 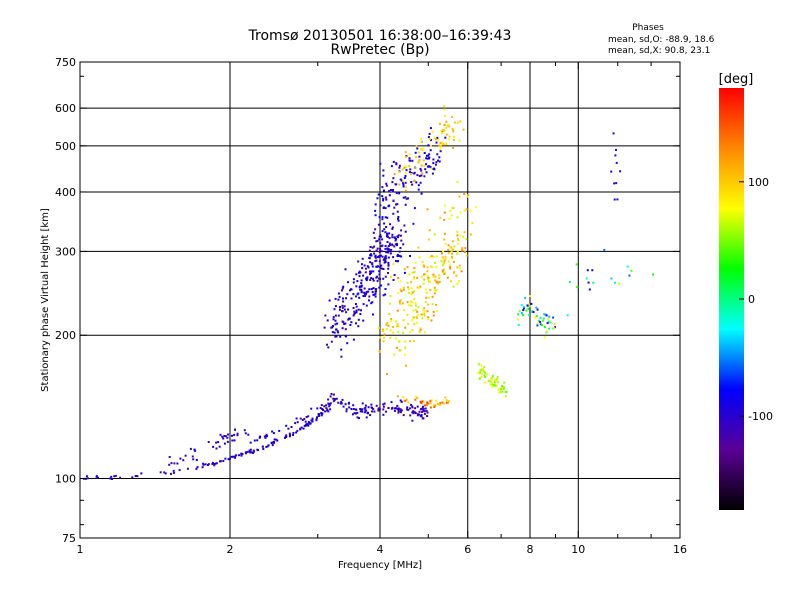 I want to click on x-axis-label: Frequency [MHz], so click(x=380, y=565).